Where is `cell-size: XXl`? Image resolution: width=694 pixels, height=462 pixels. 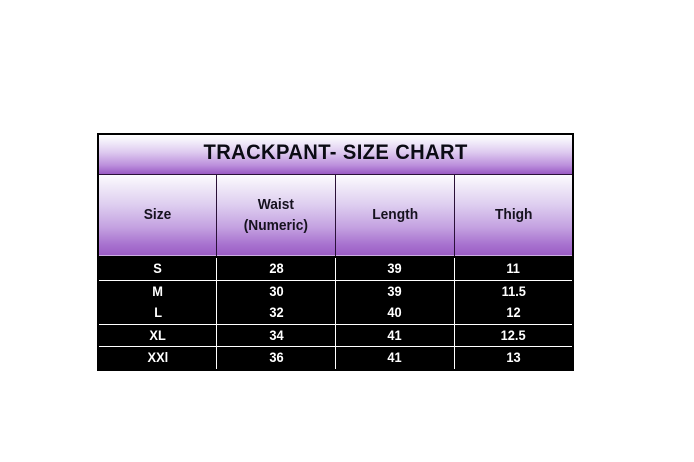 cell-size: XXl is located at coordinates (157, 359).